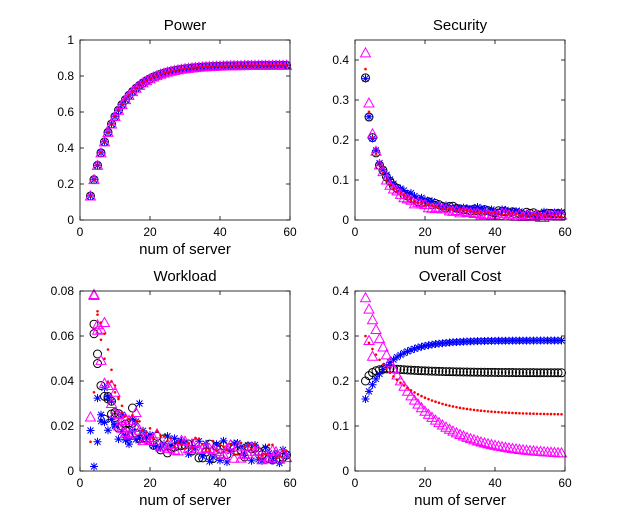 This screenshot has width=623, height=530. What do you see at coordinates (97, 354) in the screenshot?
I see `data-point-workload-circle` at bounding box center [97, 354].